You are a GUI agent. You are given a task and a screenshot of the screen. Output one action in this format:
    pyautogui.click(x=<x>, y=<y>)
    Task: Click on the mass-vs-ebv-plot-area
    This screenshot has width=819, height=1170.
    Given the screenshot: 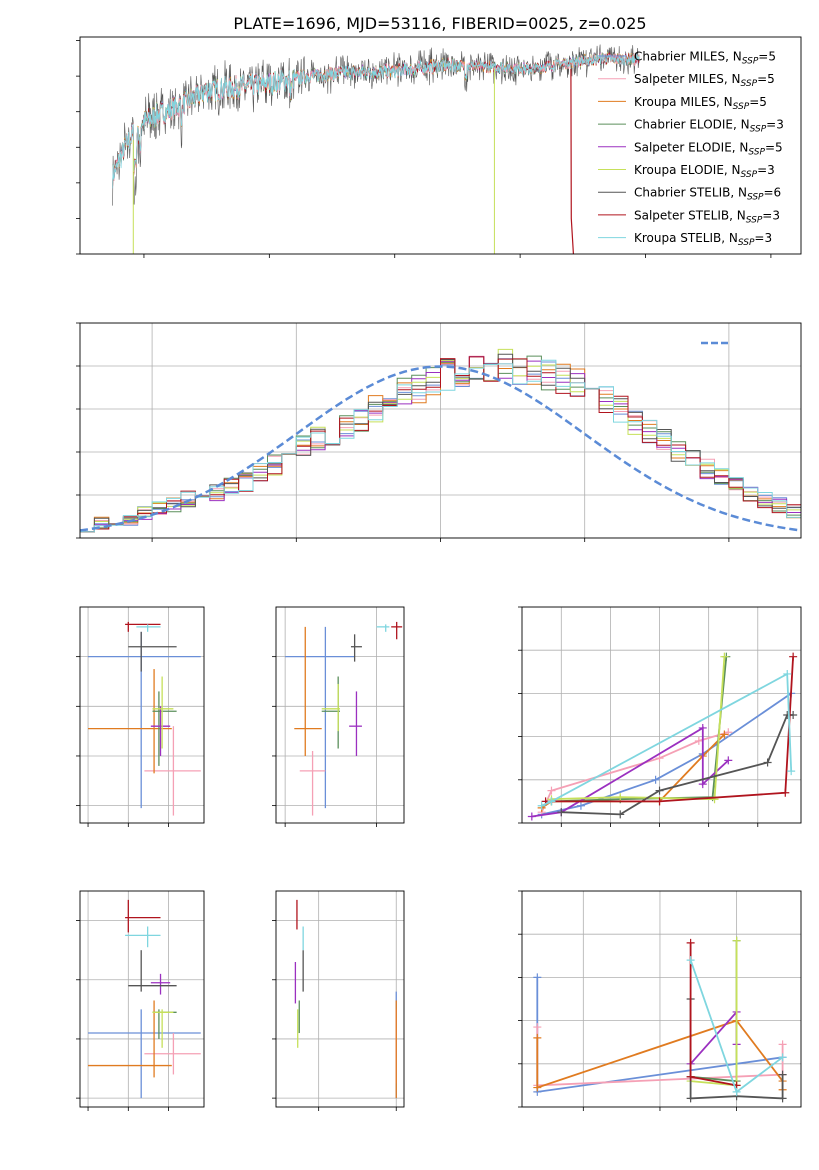 What is the action you would take?
    pyautogui.click(x=340, y=999)
    